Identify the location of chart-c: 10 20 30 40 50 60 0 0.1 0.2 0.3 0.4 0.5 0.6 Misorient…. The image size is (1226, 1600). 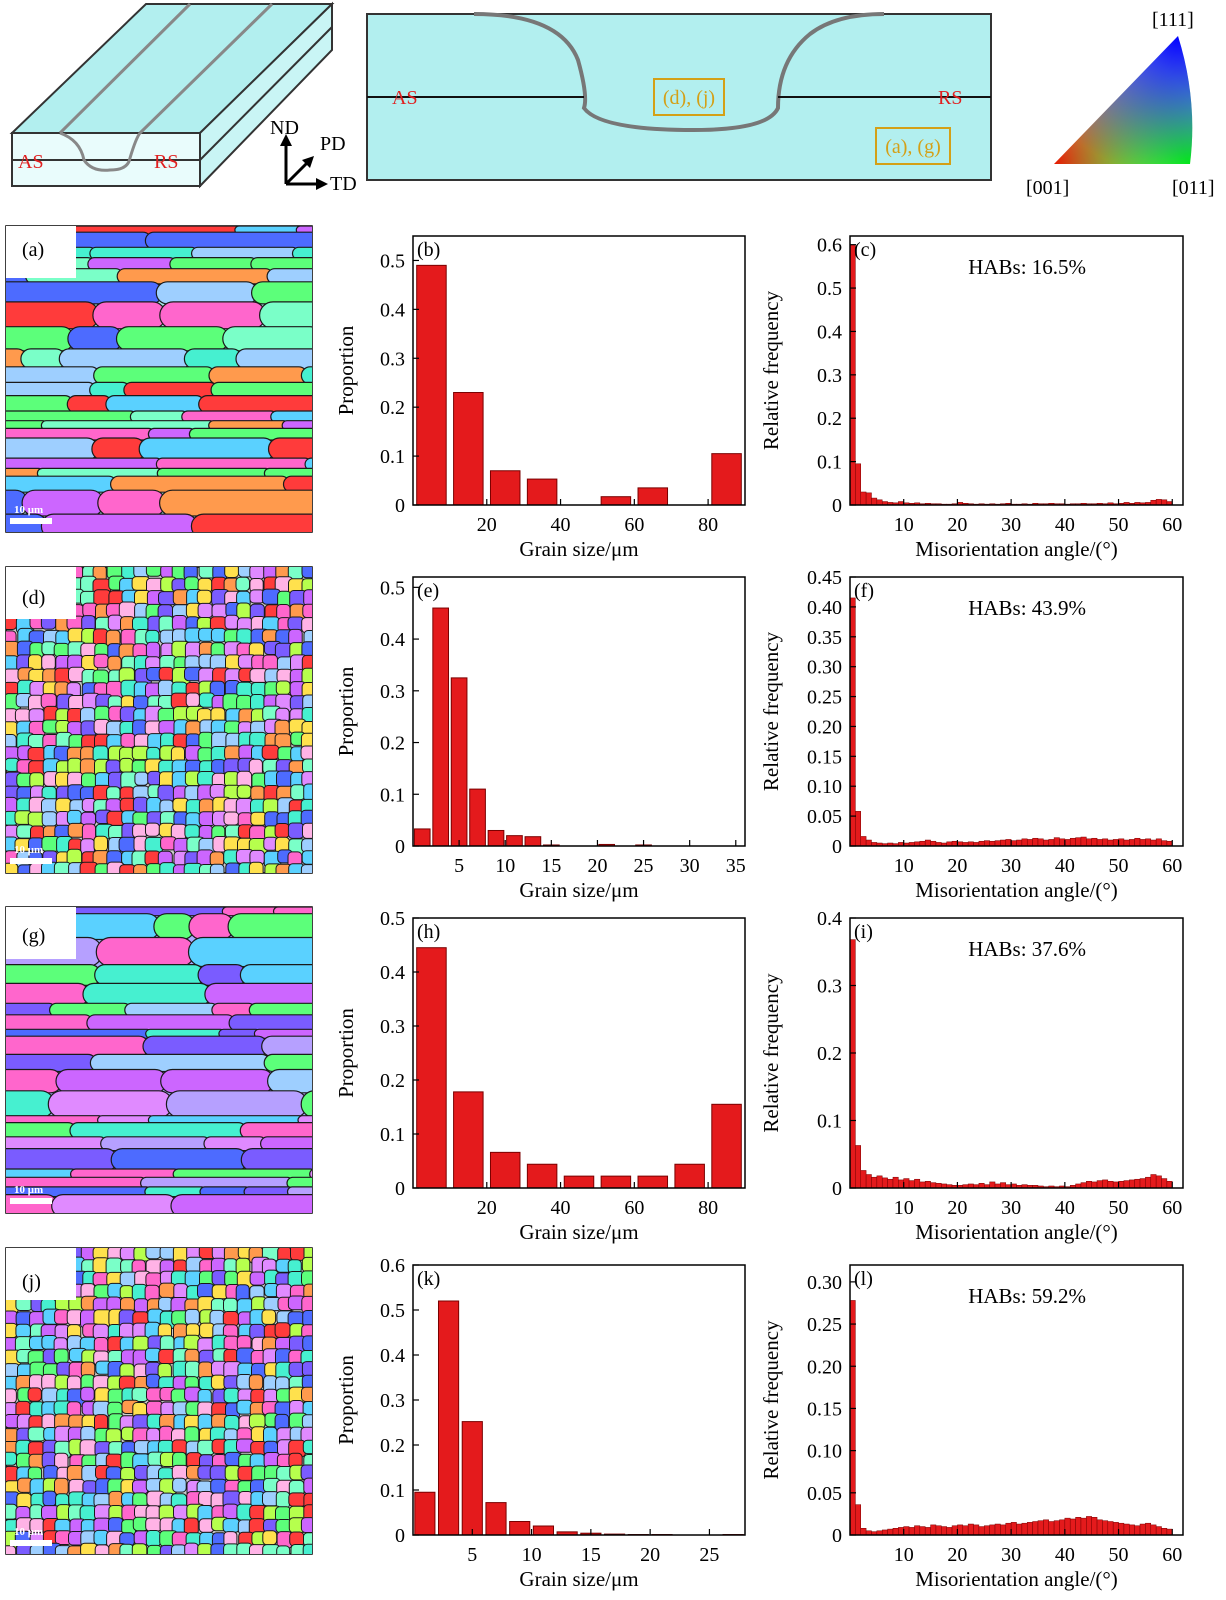
(971, 398).